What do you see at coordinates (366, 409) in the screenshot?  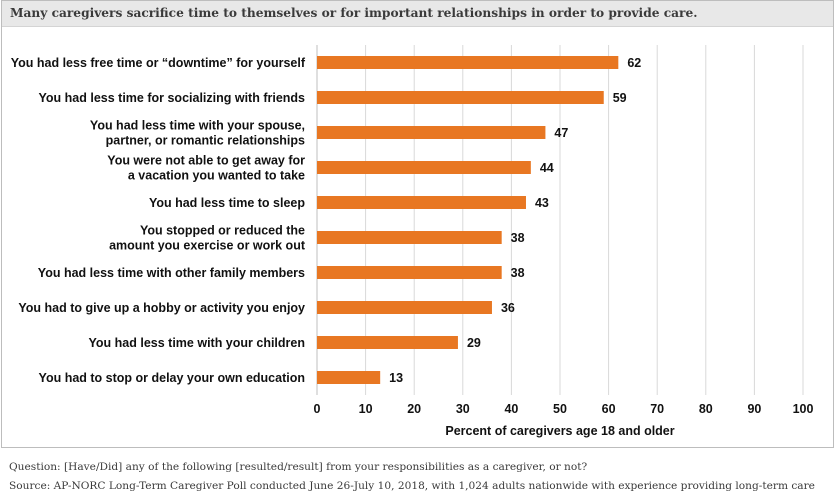 I see `x-tick-label: 10` at bounding box center [366, 409].